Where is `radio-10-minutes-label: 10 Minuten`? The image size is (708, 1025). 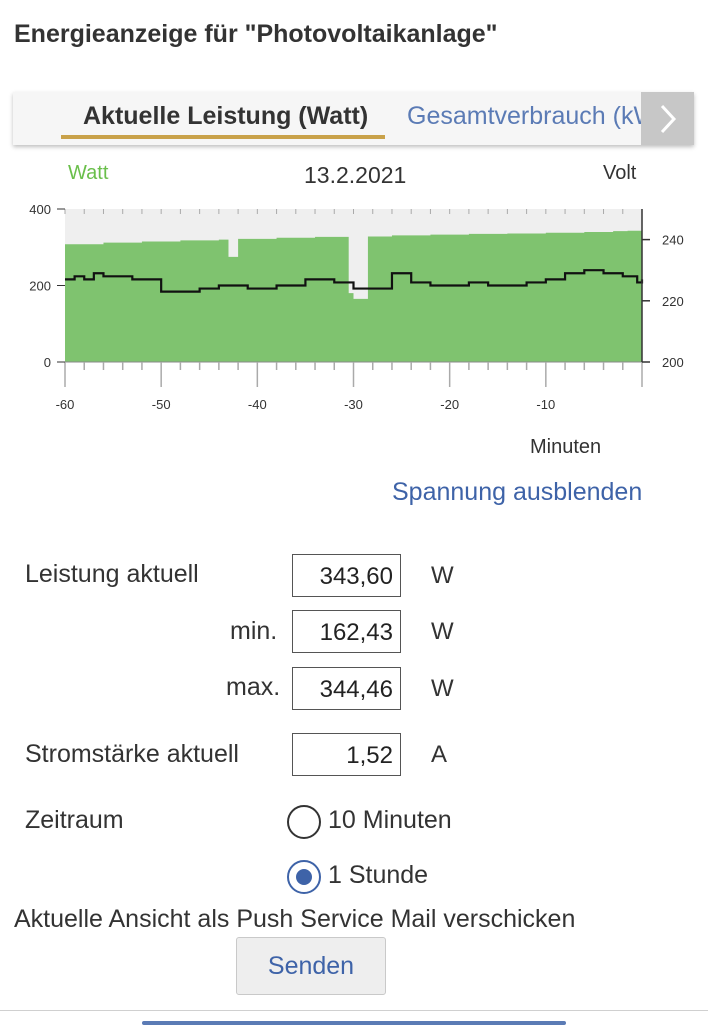 radio-10-minutes-label: 10 Minuten is located at coordinates (390, 820).